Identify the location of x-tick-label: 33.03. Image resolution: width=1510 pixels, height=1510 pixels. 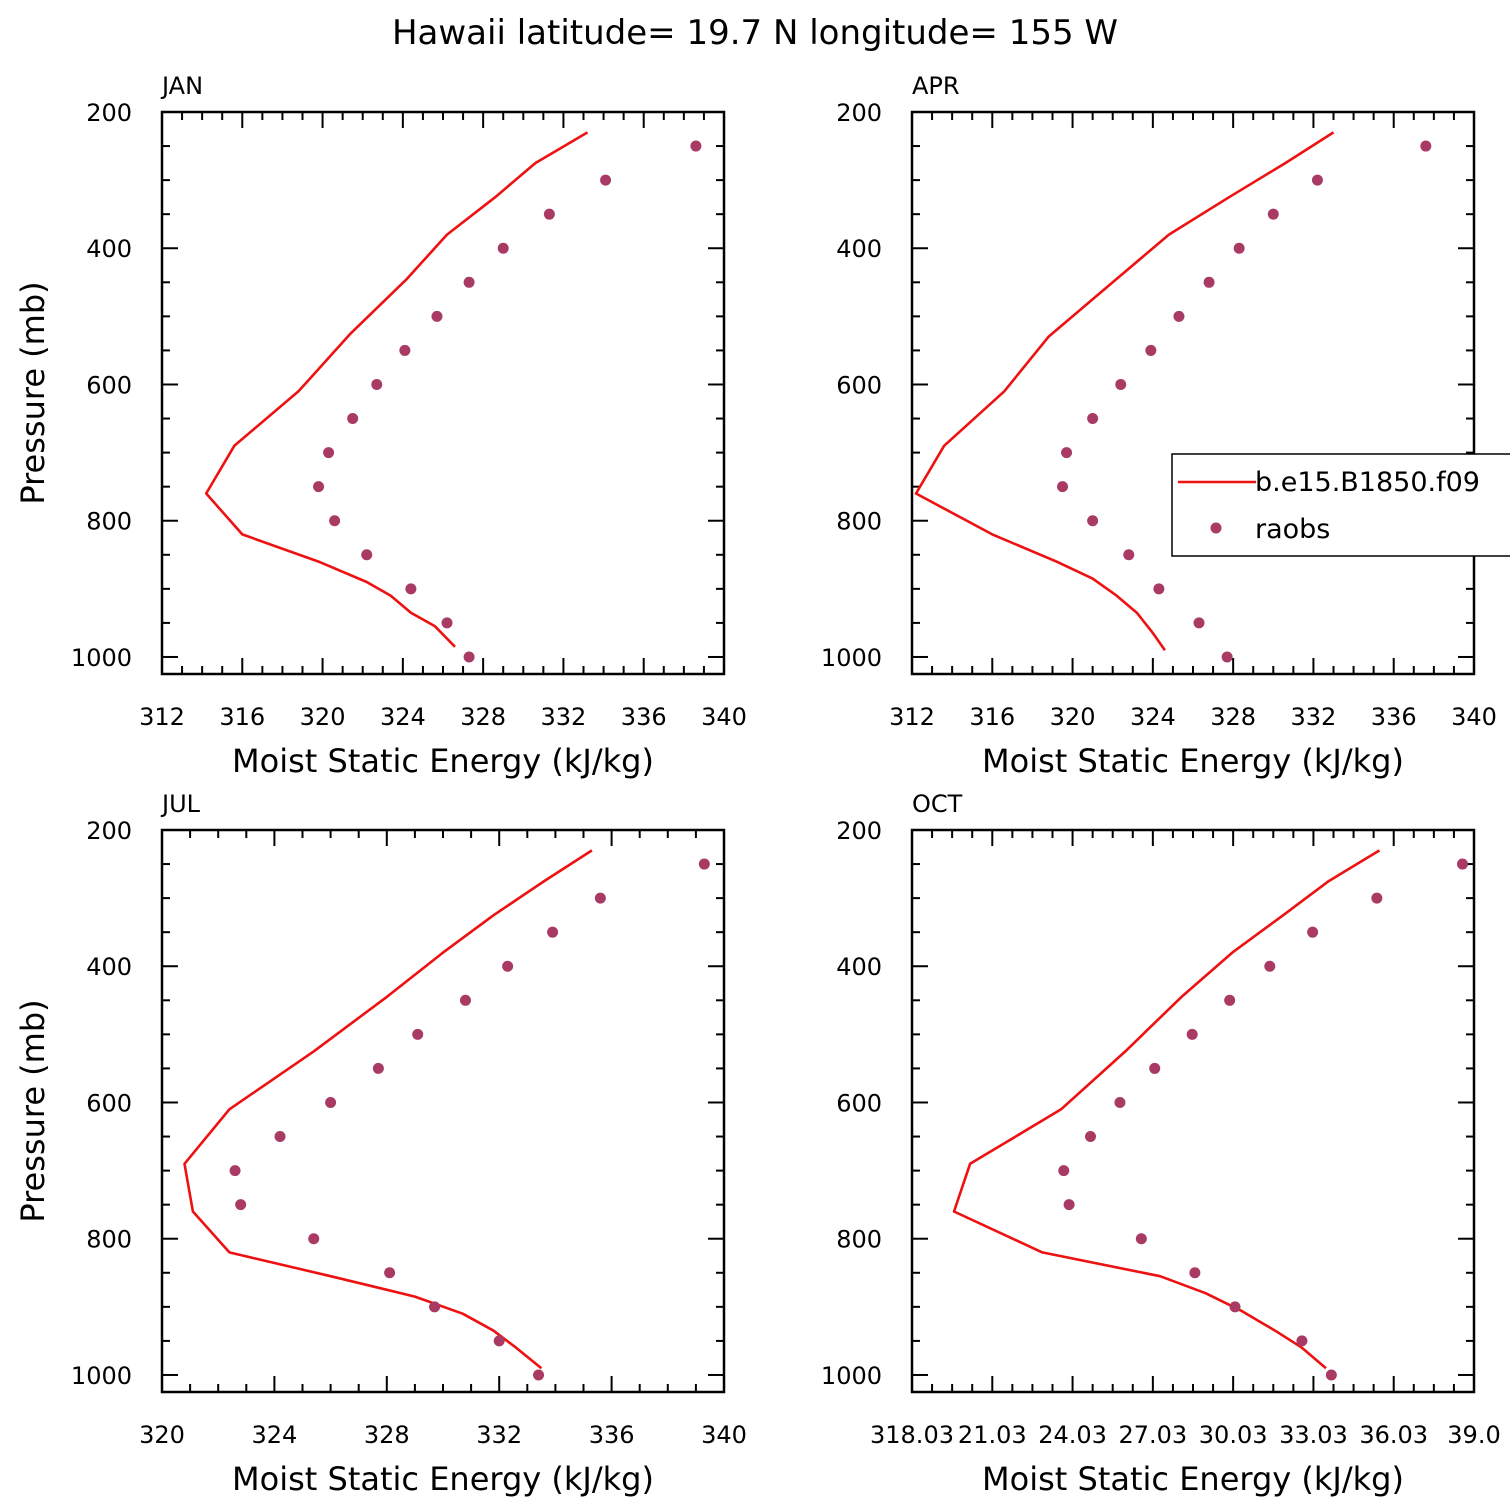
(1313, 1435).